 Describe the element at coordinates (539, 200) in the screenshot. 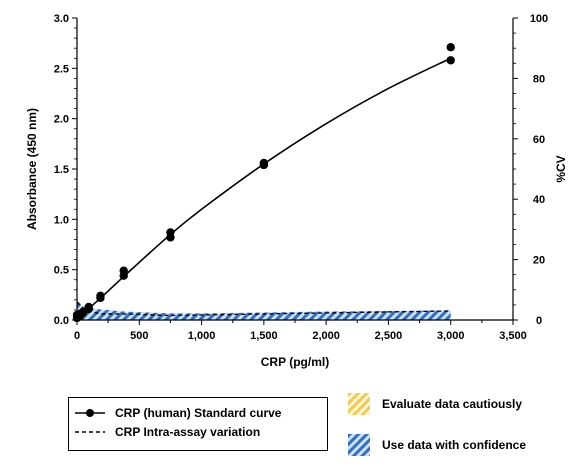

I see `y2-tick-label: 40` at that location.